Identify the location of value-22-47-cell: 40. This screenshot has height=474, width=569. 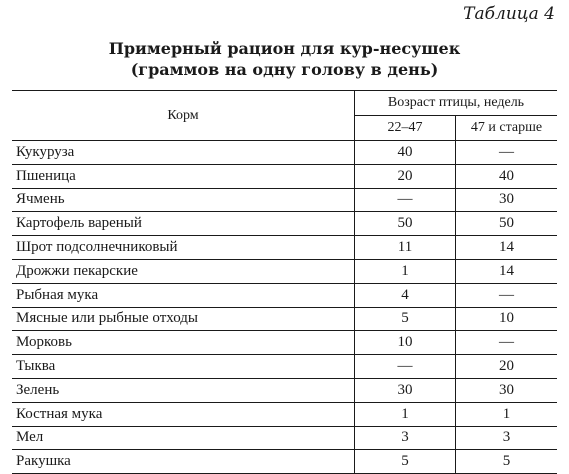
(405, 152).